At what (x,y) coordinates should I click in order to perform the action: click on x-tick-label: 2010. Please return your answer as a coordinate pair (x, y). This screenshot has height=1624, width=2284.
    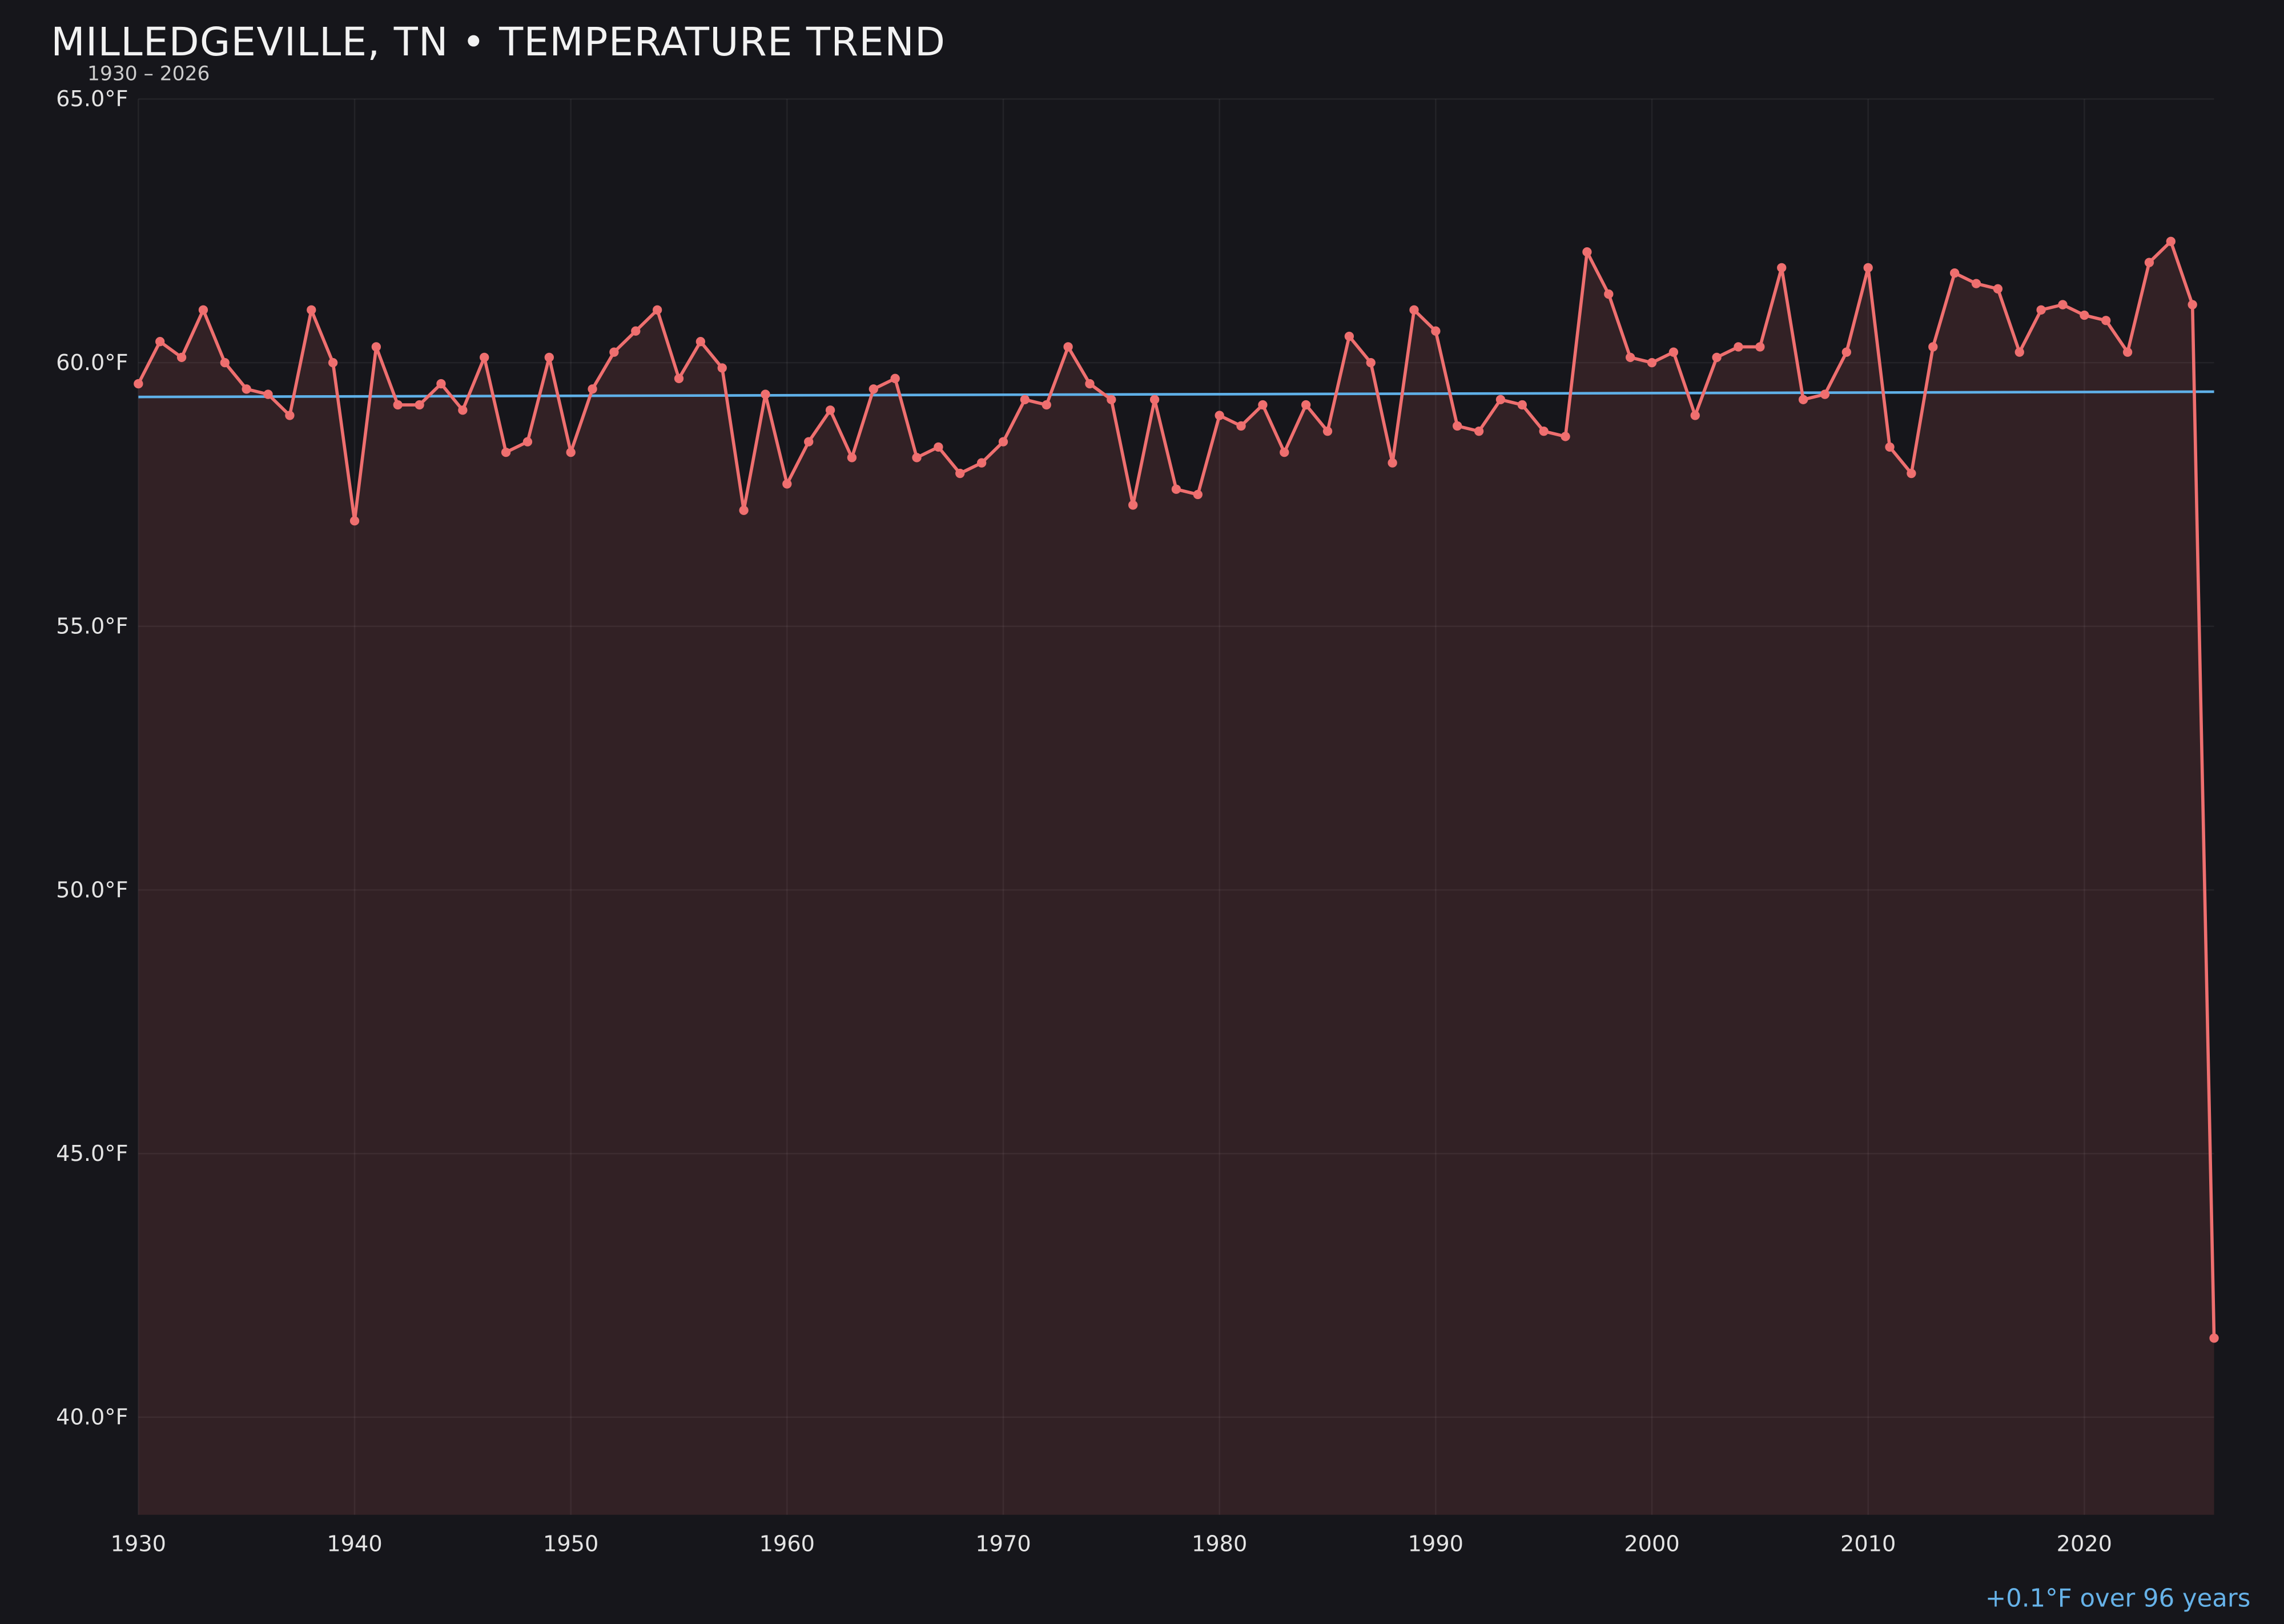
    Looking at the image, I should click on (1868, 1544).